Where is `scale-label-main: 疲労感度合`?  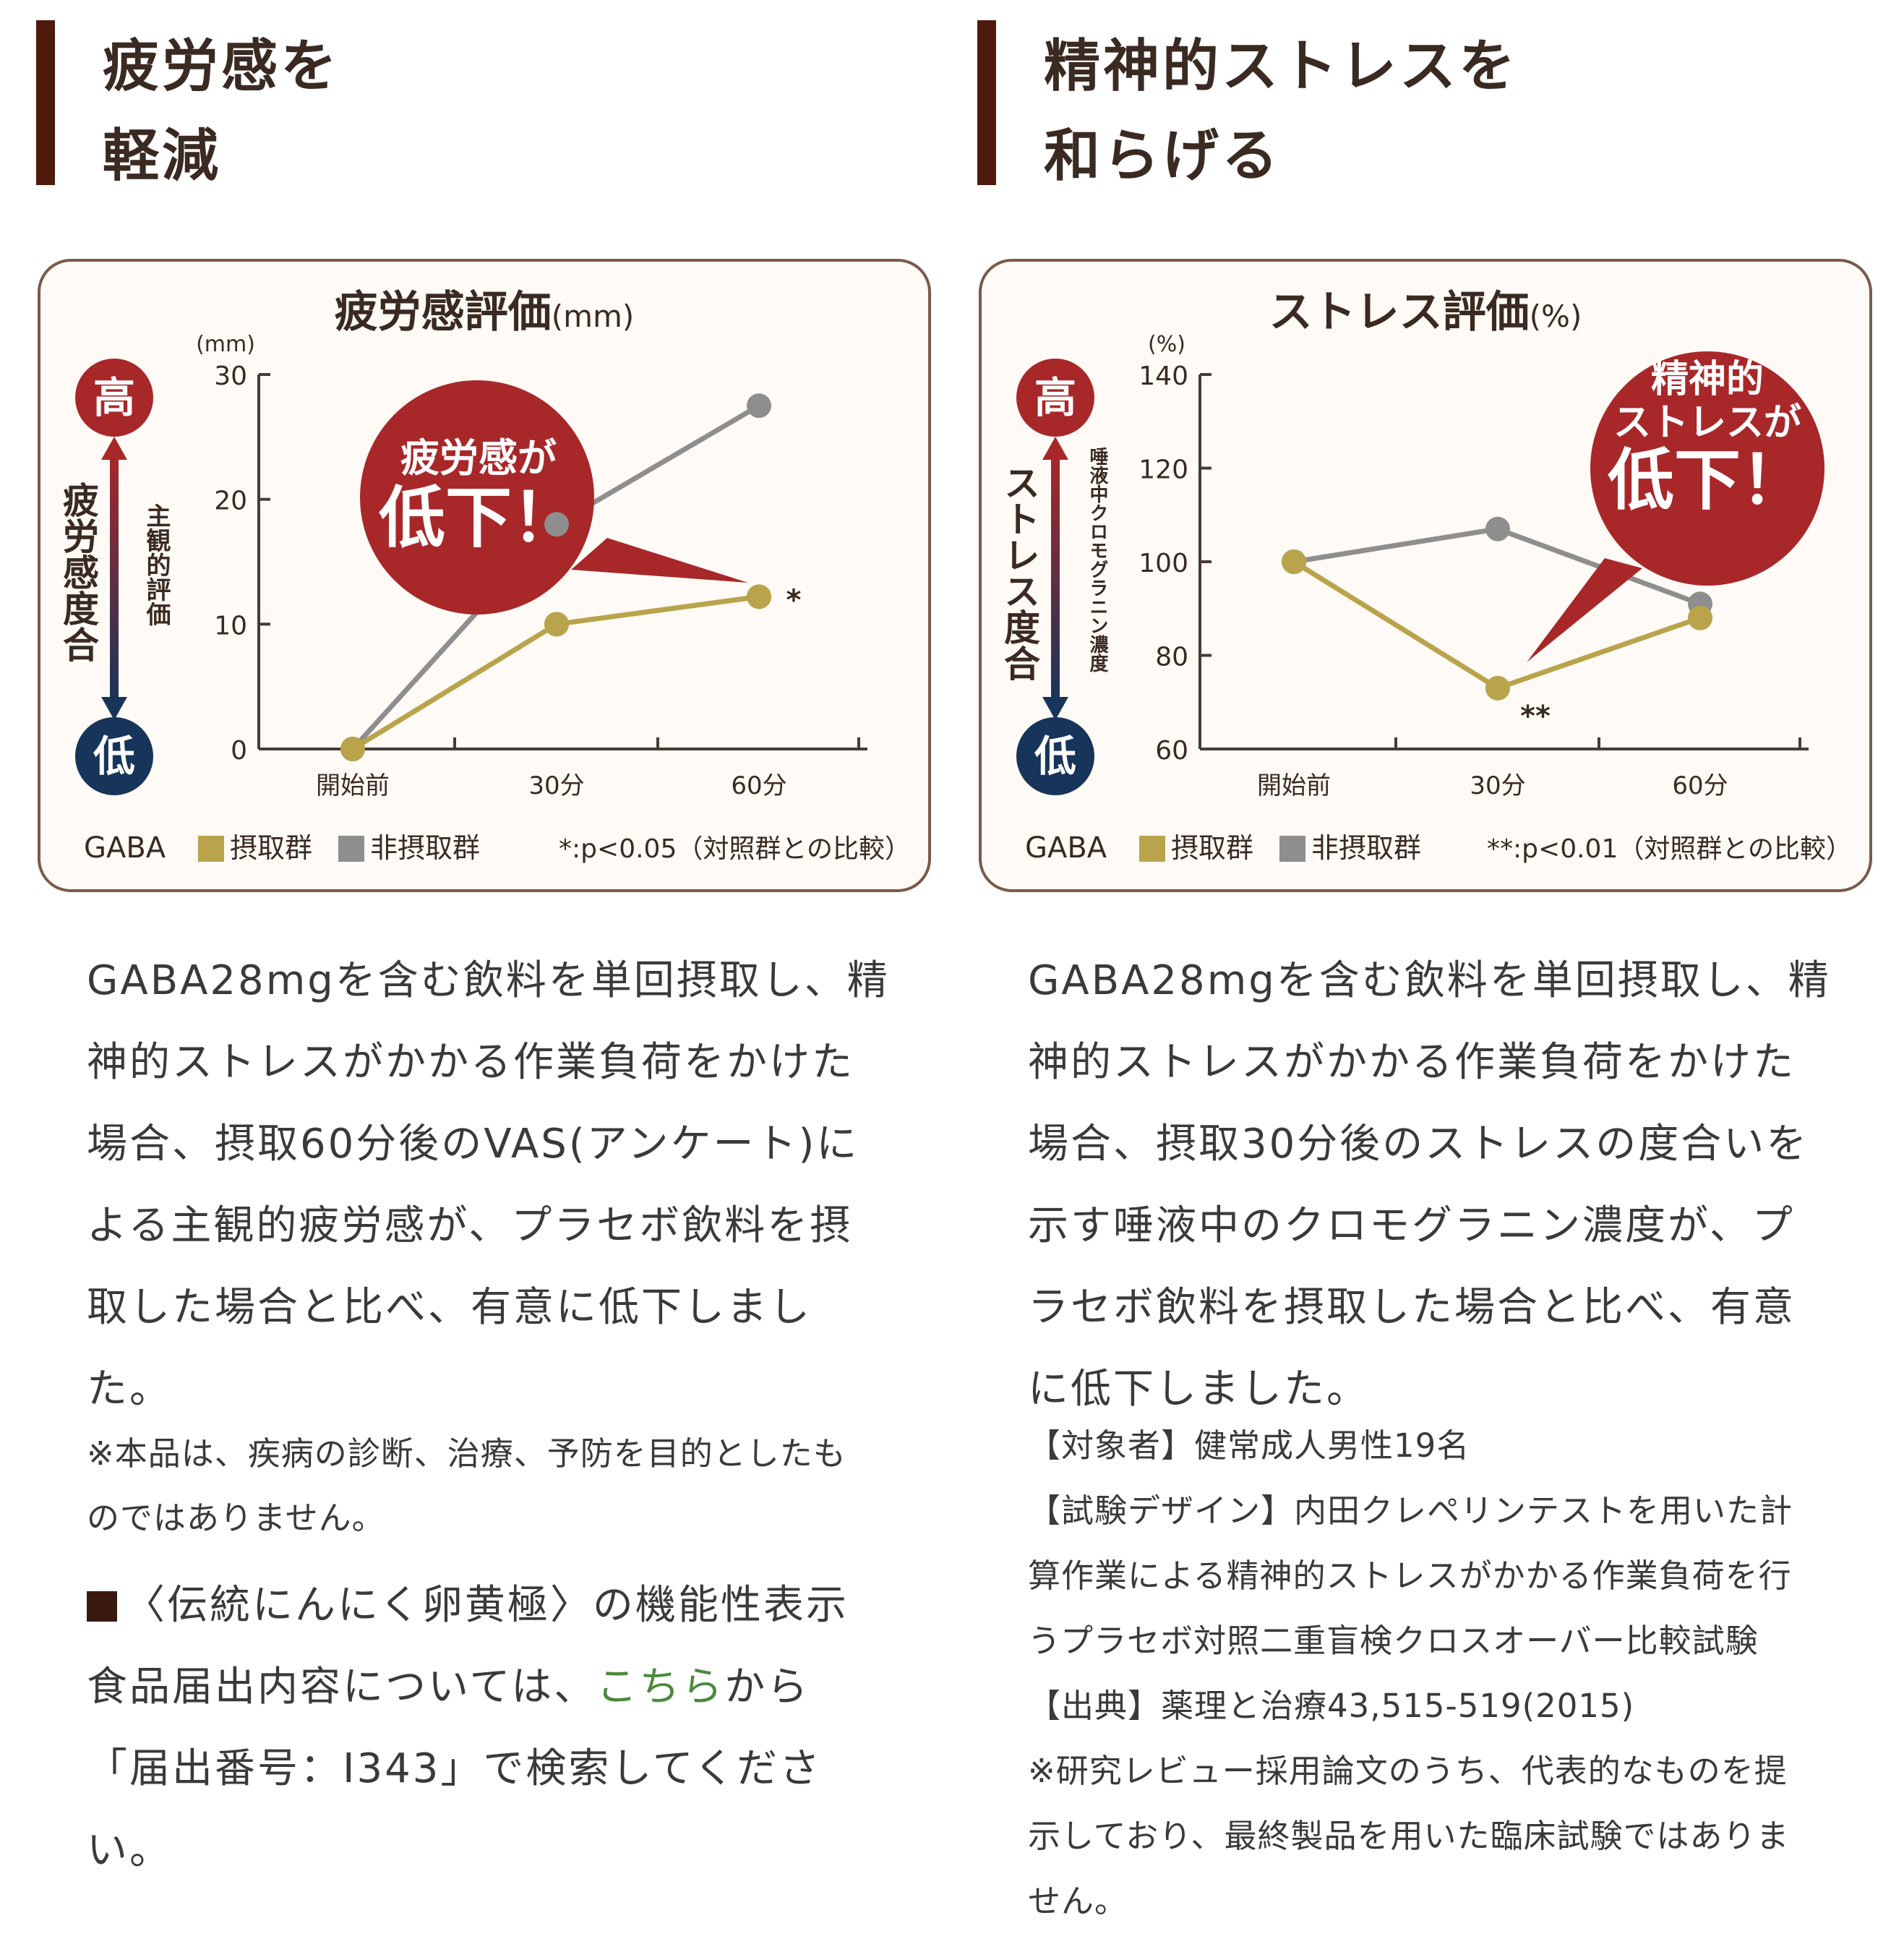
scale-label-main: 疲労感度合 is located at coordinates (78, 571).